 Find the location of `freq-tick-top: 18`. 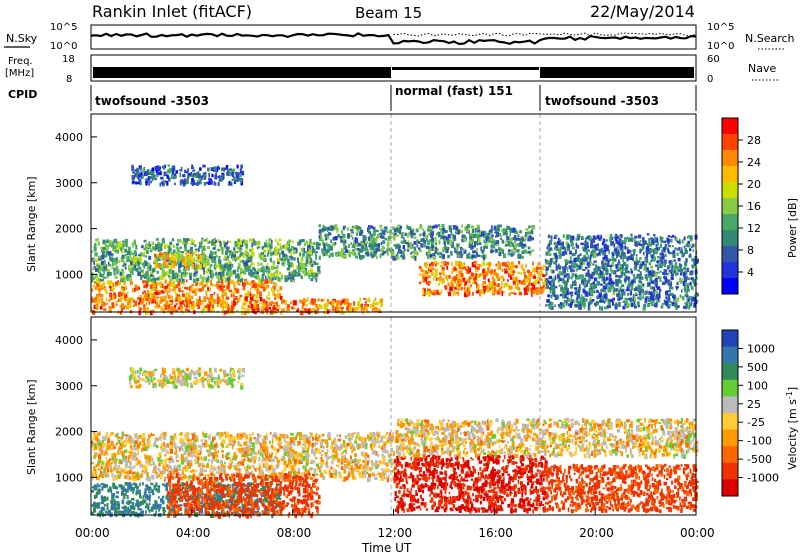

freq-tick-top: 18 is located at coordinates (68, 59).